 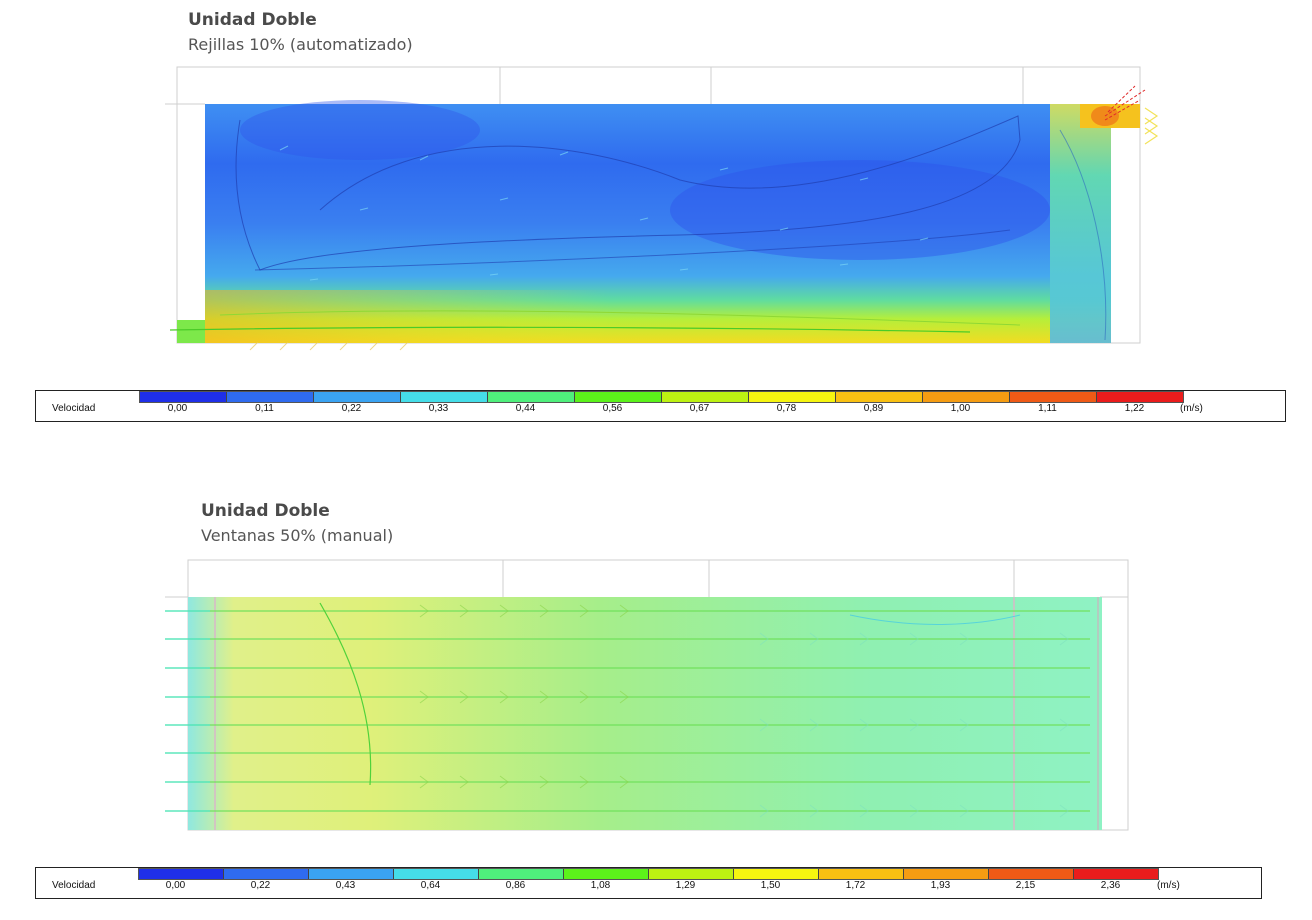 What do you see at coordinates (1134, 408) in the screenshot?
I see `legend-1-tick: 1,22` at bounding box center [1134, 408].